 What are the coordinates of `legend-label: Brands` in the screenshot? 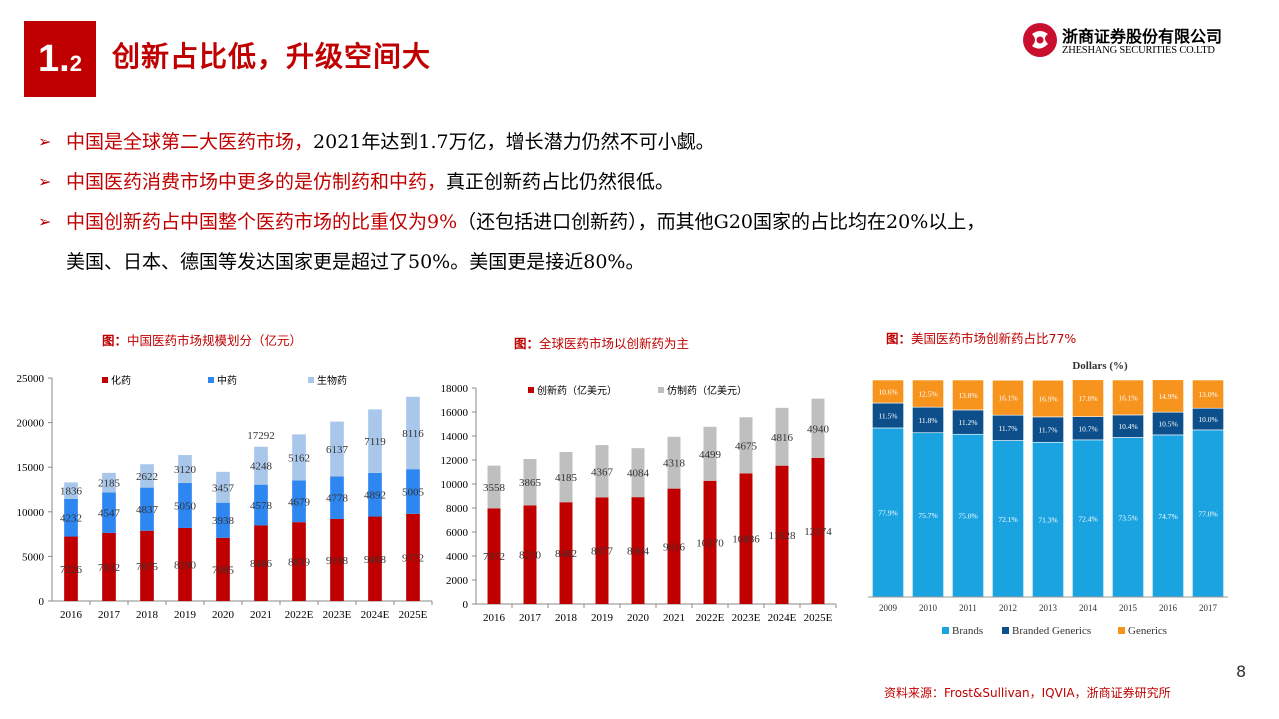 It's located at (967, 631).